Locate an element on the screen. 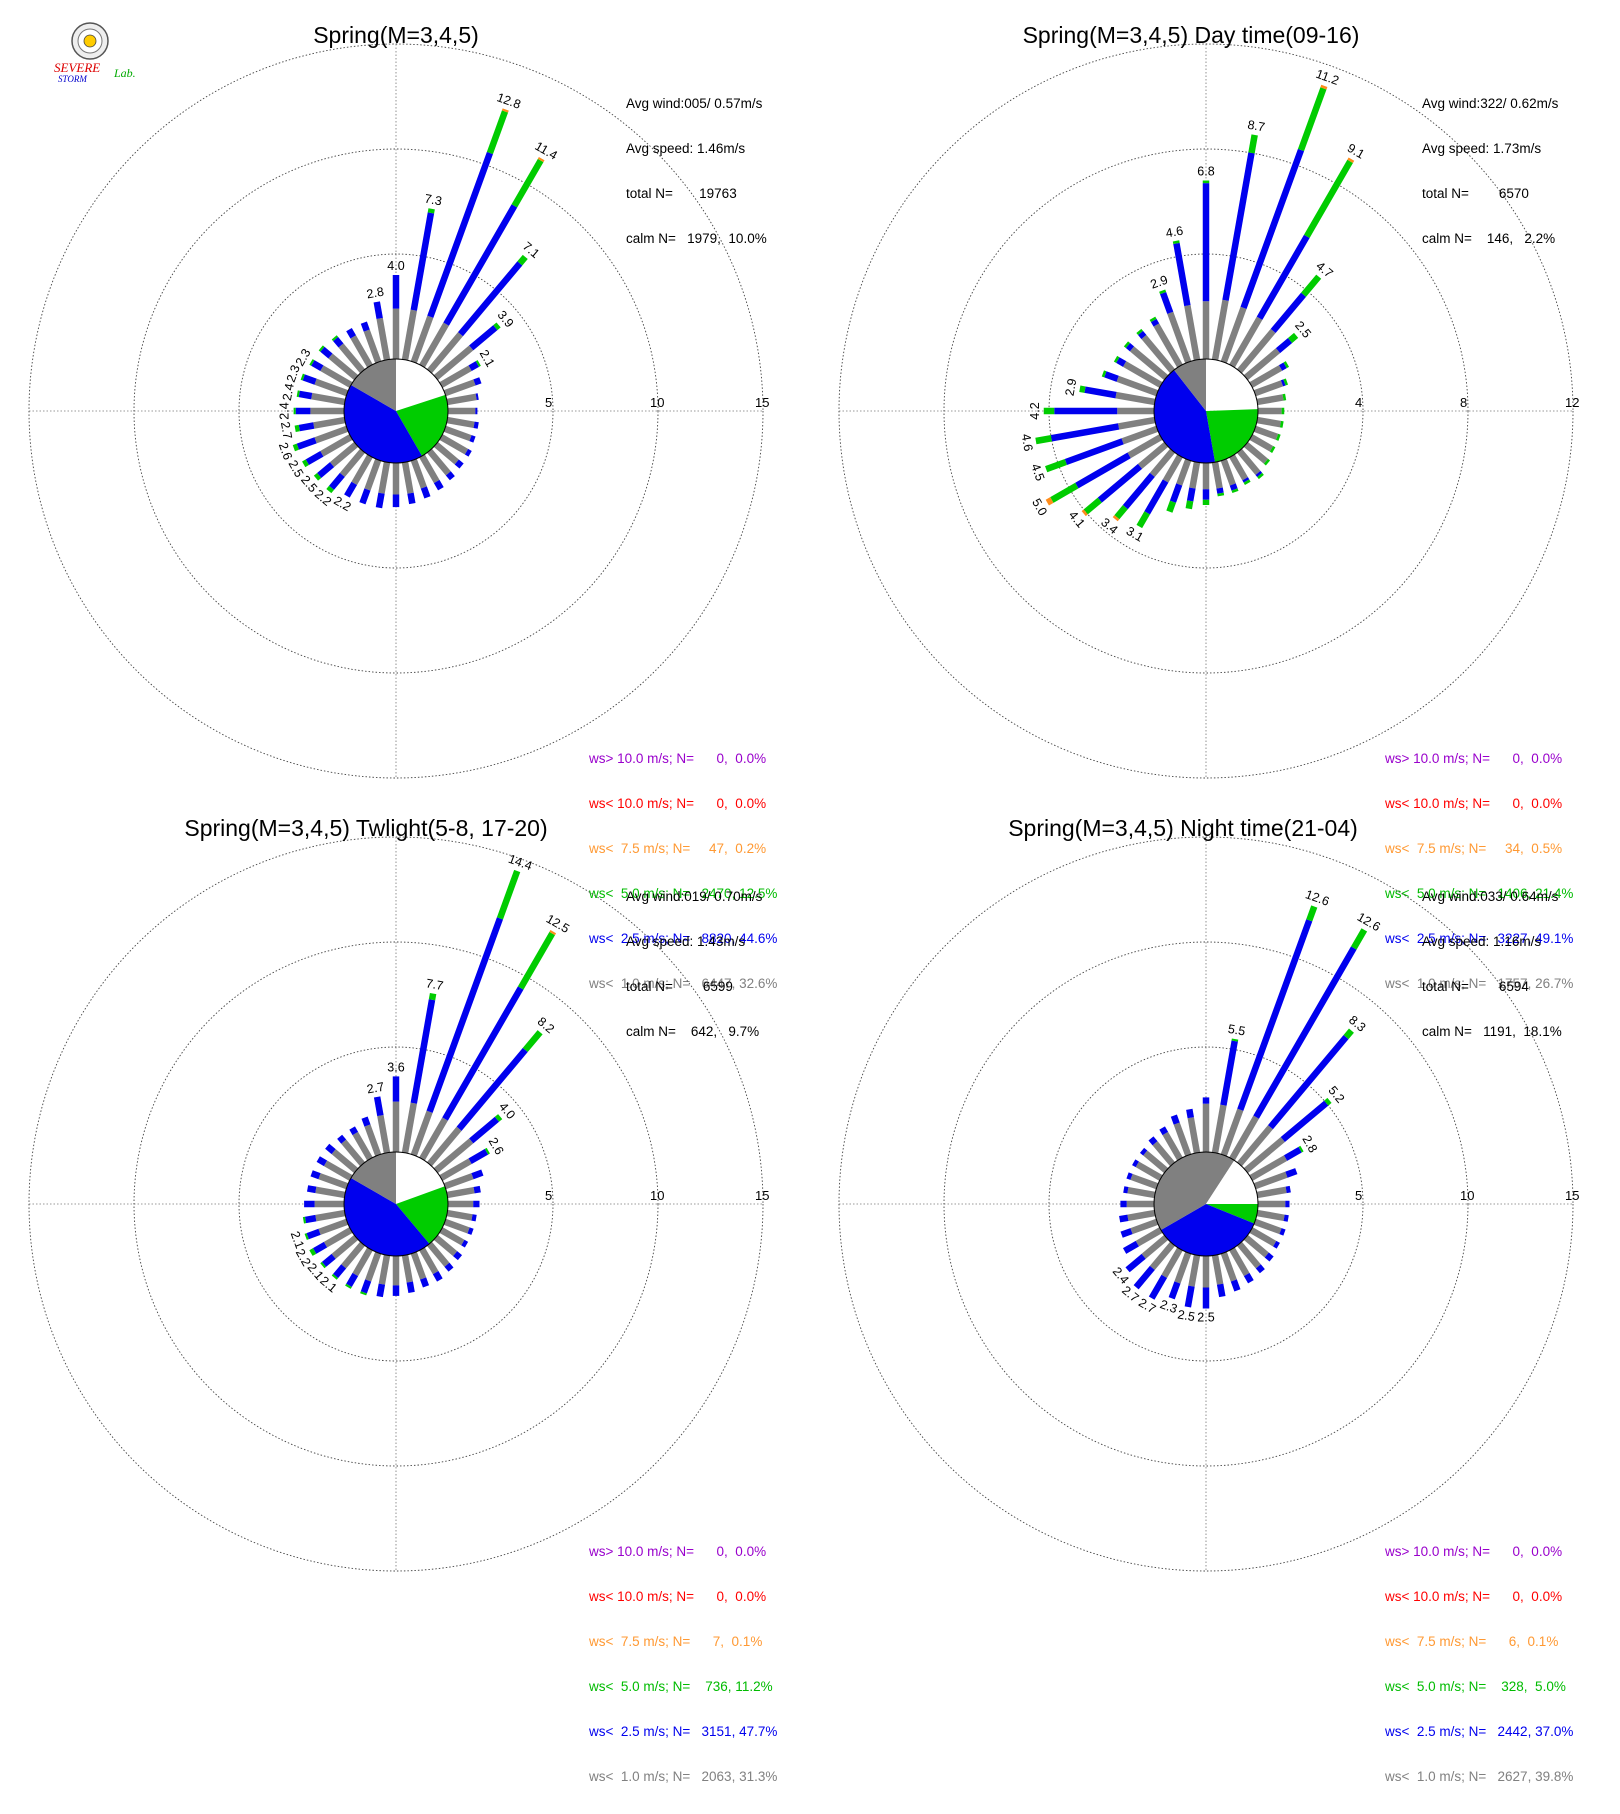  ring-label: 15 is located at coordinates (762, 402).